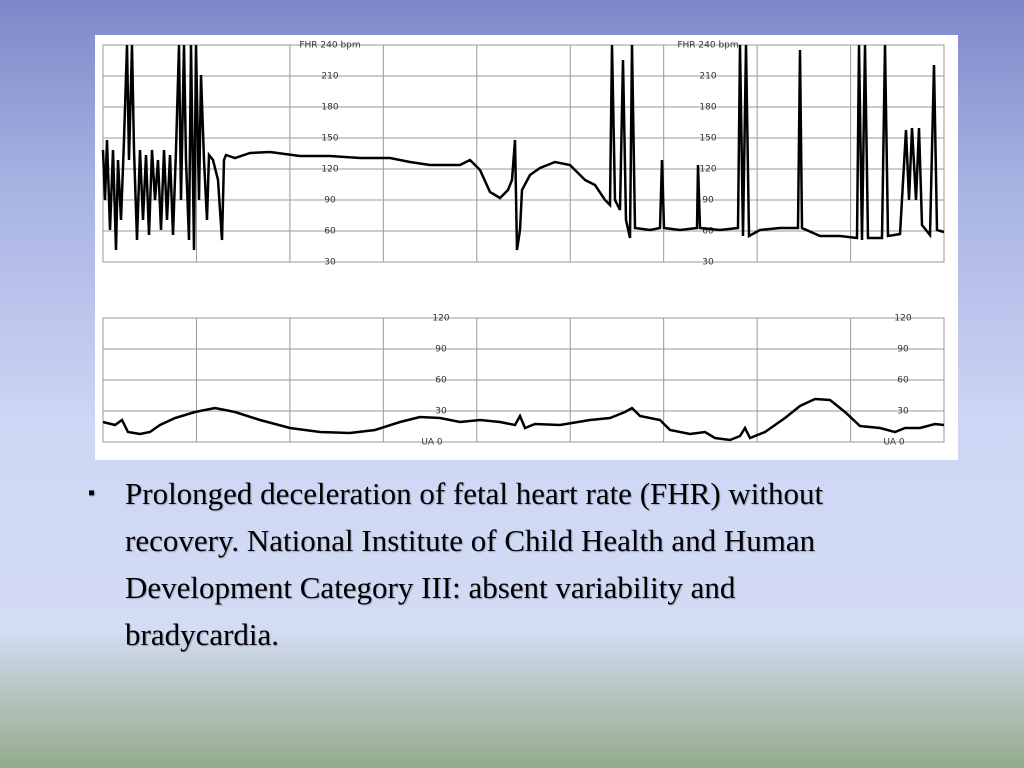 The image size is (1024, 768). I want to click on ua-trace, so click(523, 419).